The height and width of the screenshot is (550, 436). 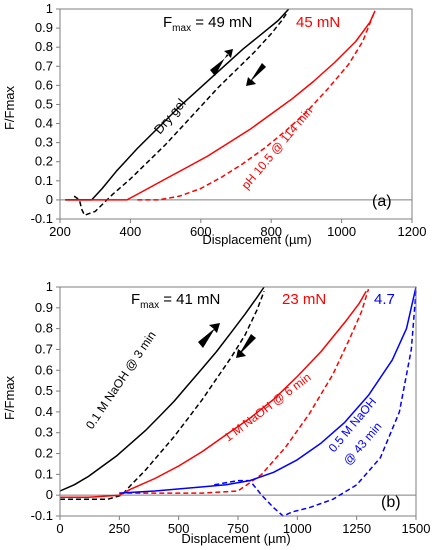 I want to click on panel-b-y-tick-label: 0.5, so click(x=44, y=390).